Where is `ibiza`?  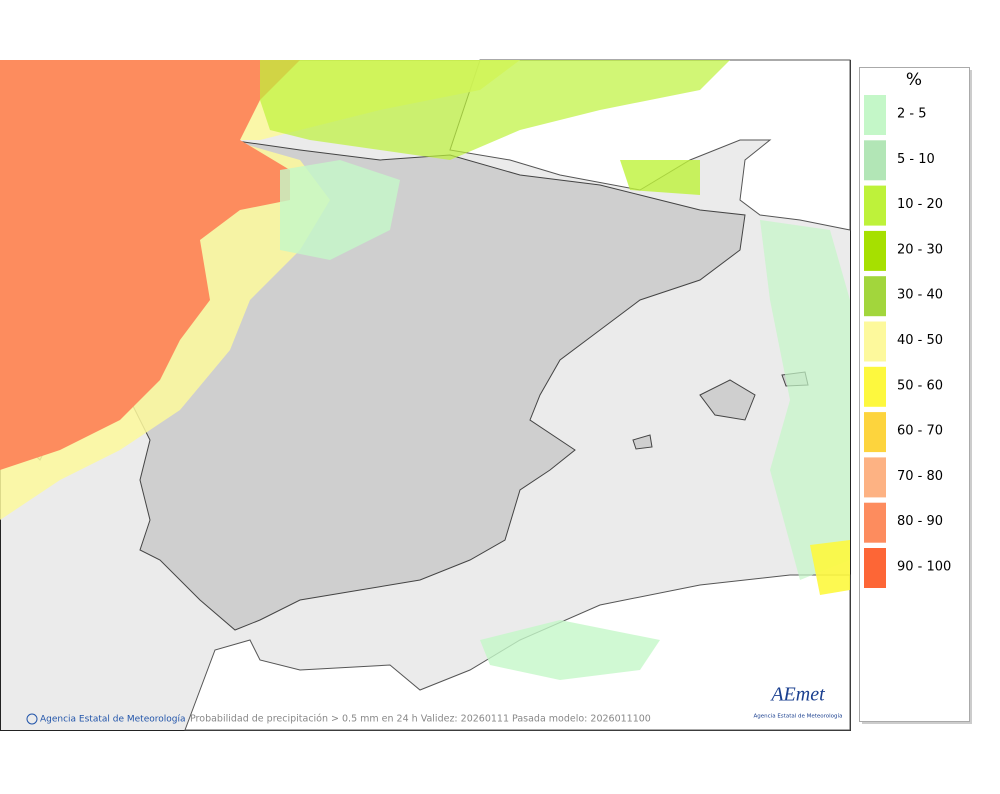 ibiza is located at coordinates (642, 442).